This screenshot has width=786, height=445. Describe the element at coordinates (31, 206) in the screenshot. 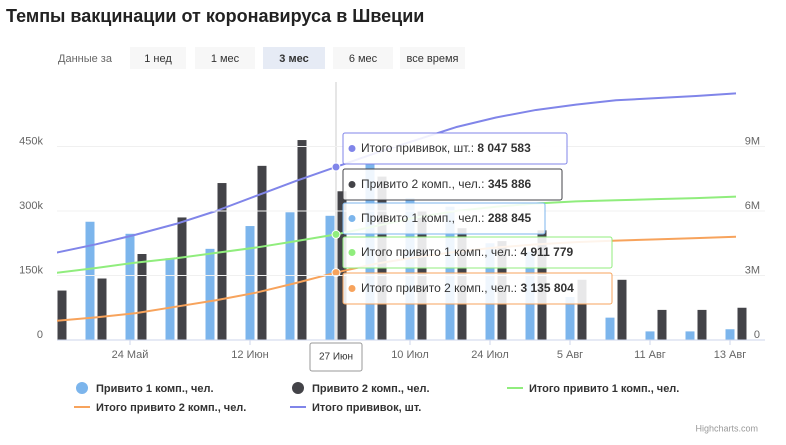

I see `y-tick-label: 300k` at that location.